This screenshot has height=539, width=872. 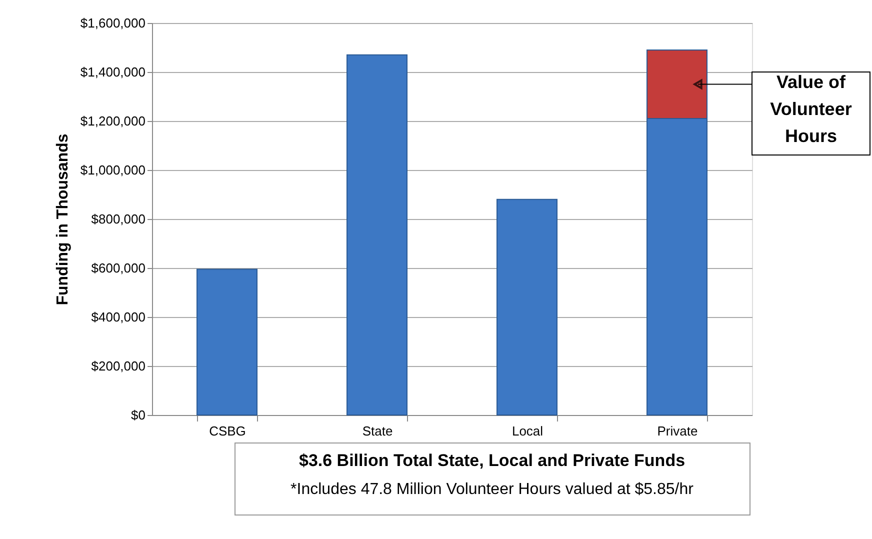 I want to click on text: $3.6 Billion Total State, Local and Private Funds, so click(x=492, y=460).